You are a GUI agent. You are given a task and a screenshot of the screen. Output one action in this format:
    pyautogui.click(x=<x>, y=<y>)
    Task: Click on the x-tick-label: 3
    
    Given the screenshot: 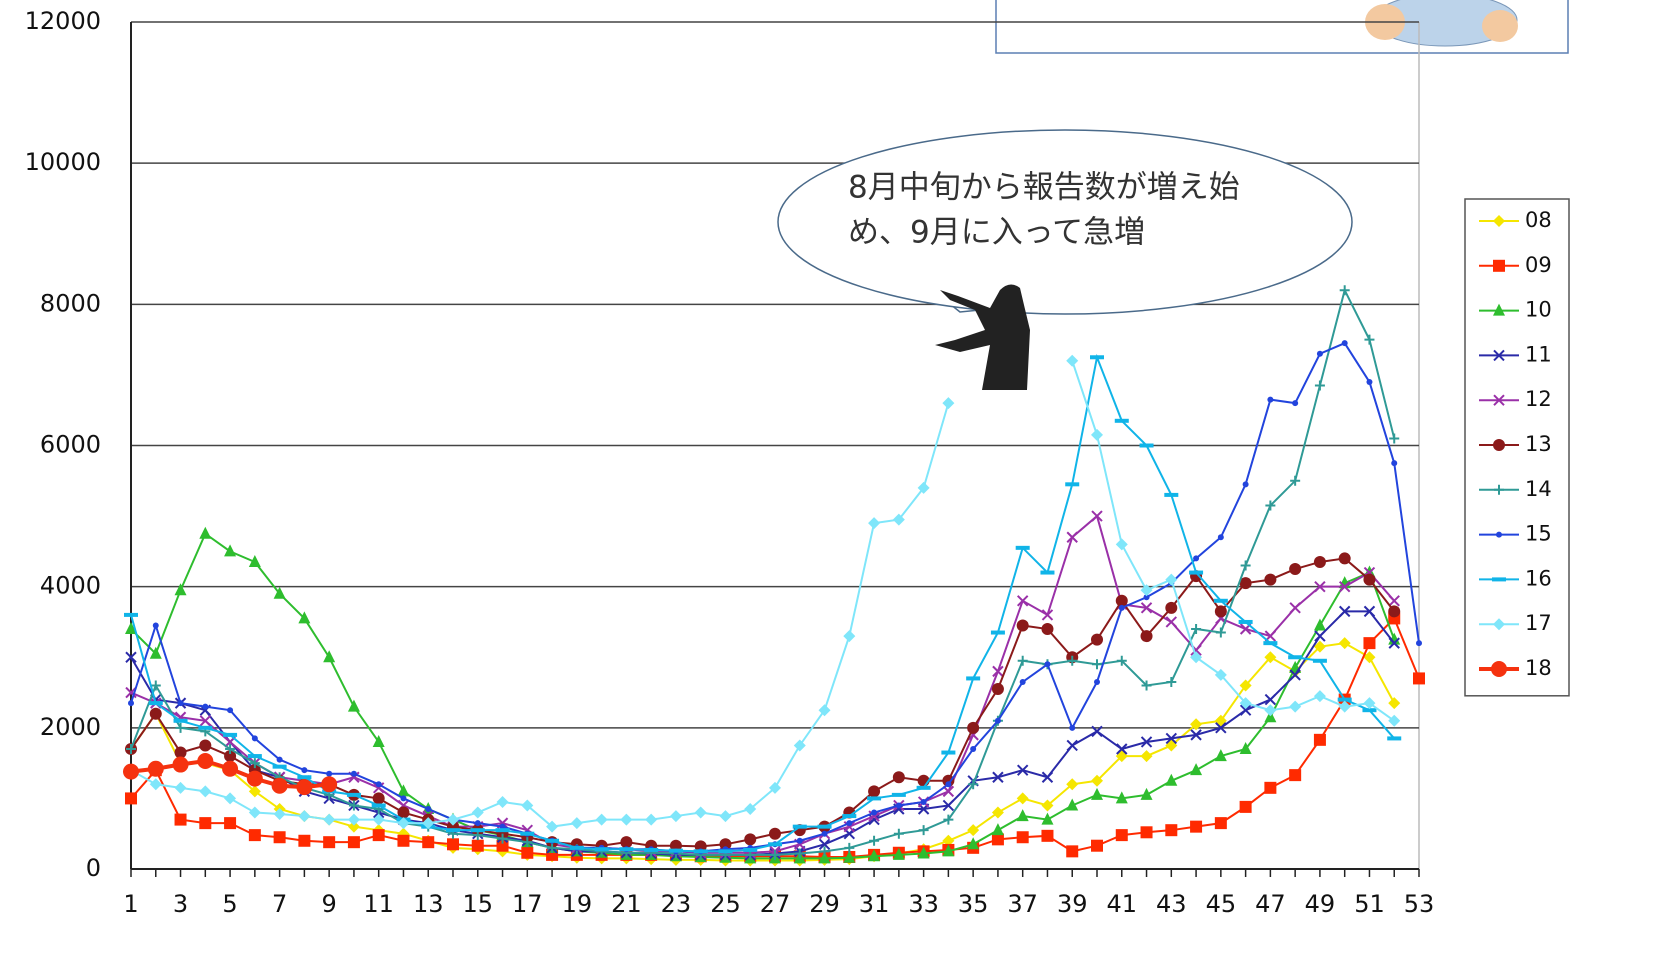 What is the action you would take?
    pyautogui.click(x=180, y=904)
    